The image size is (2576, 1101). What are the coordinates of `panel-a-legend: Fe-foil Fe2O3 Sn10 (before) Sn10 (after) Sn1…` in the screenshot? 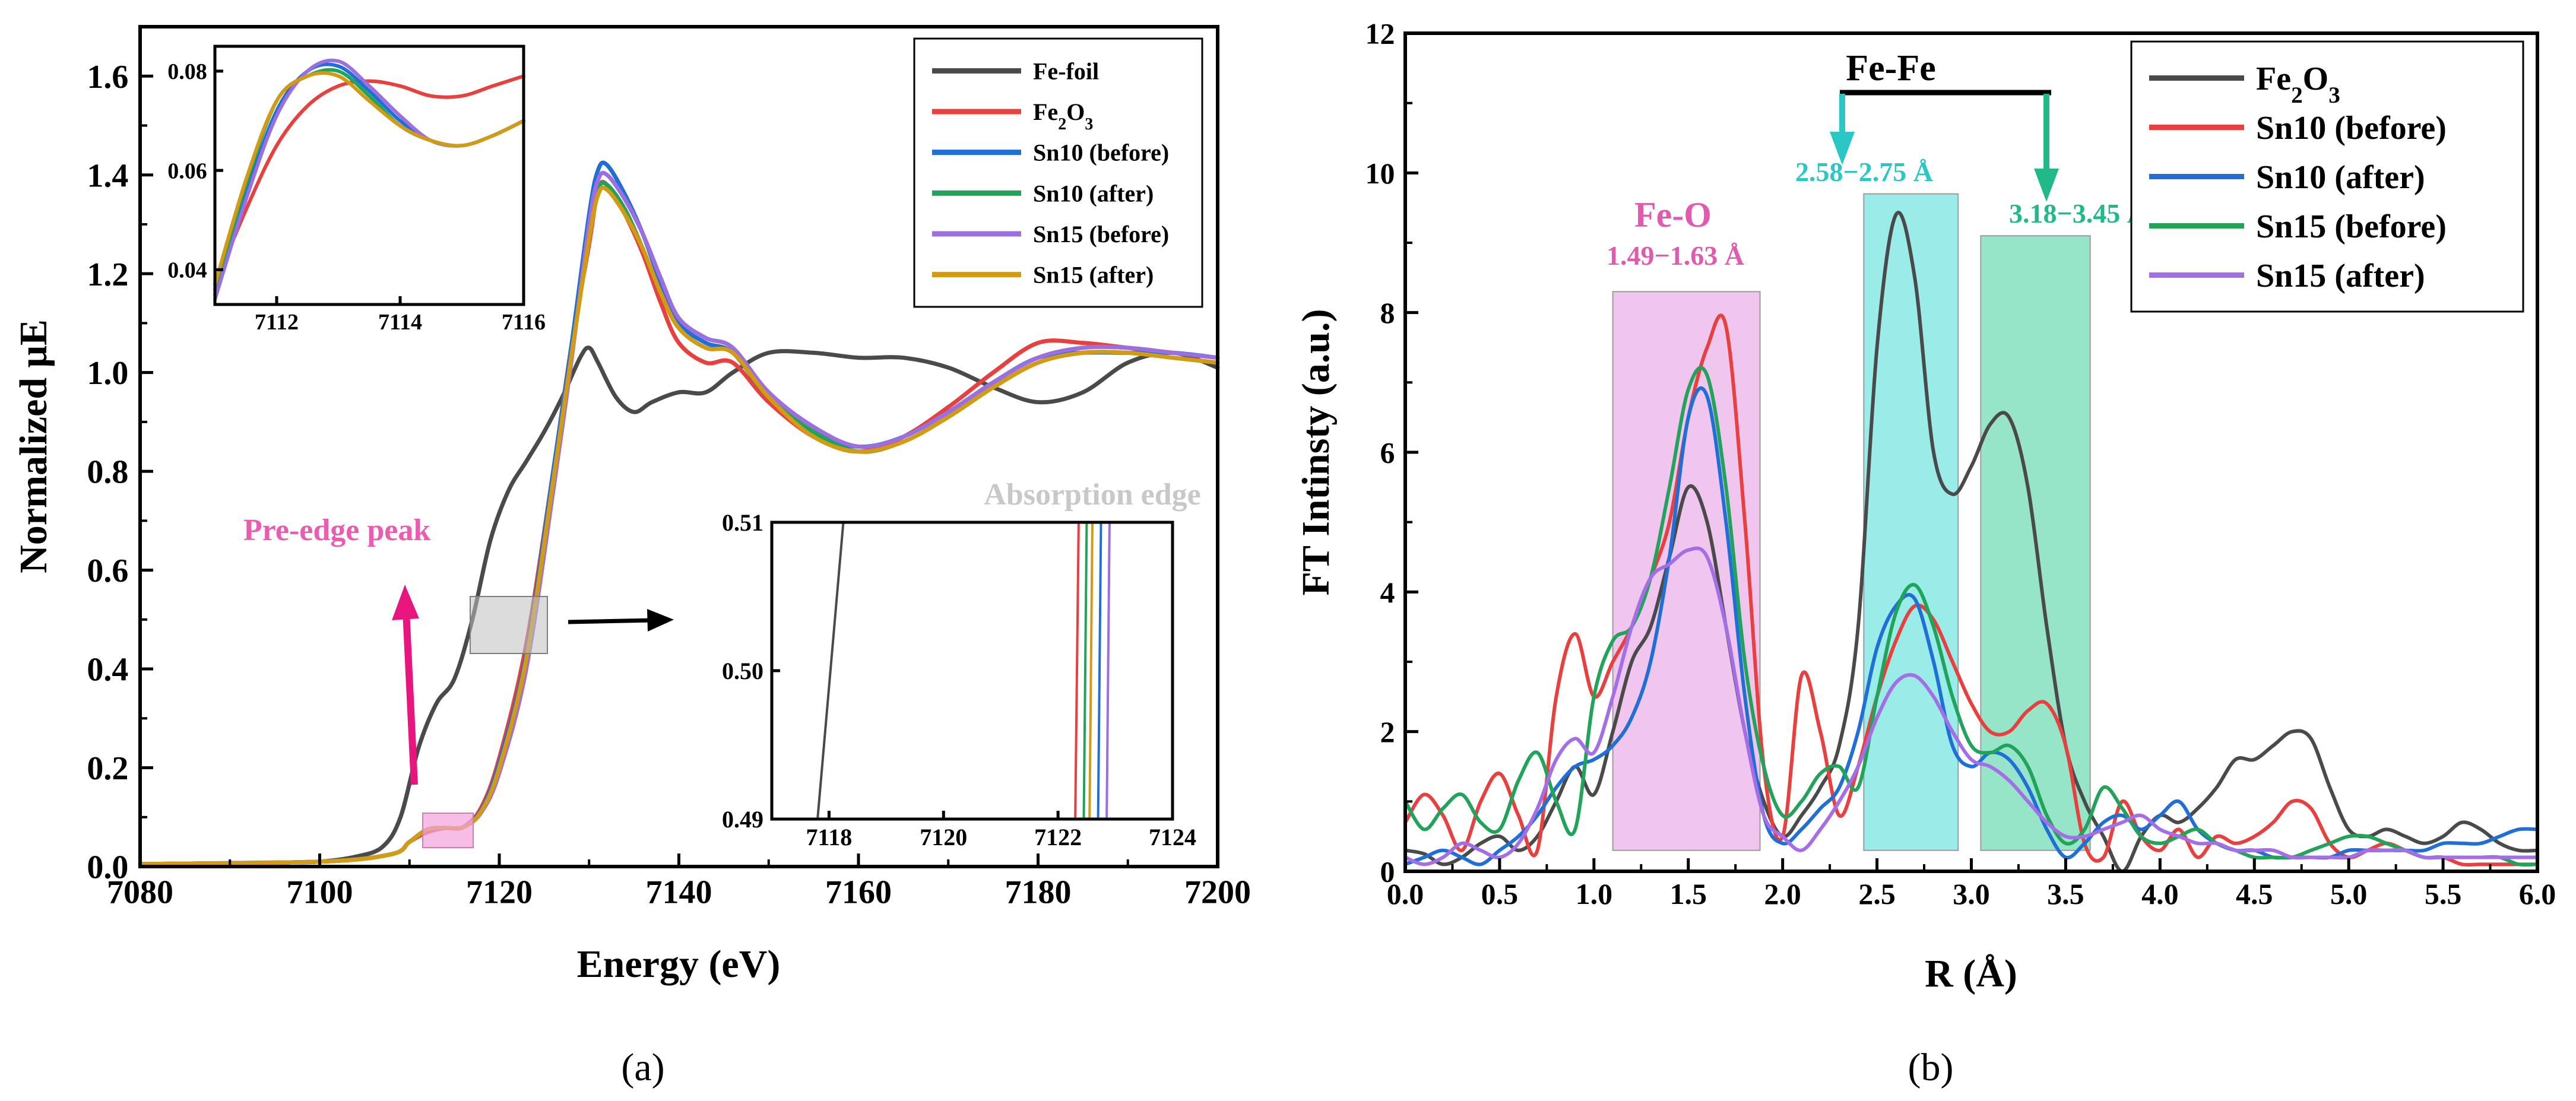 It's located at (1058, 172).